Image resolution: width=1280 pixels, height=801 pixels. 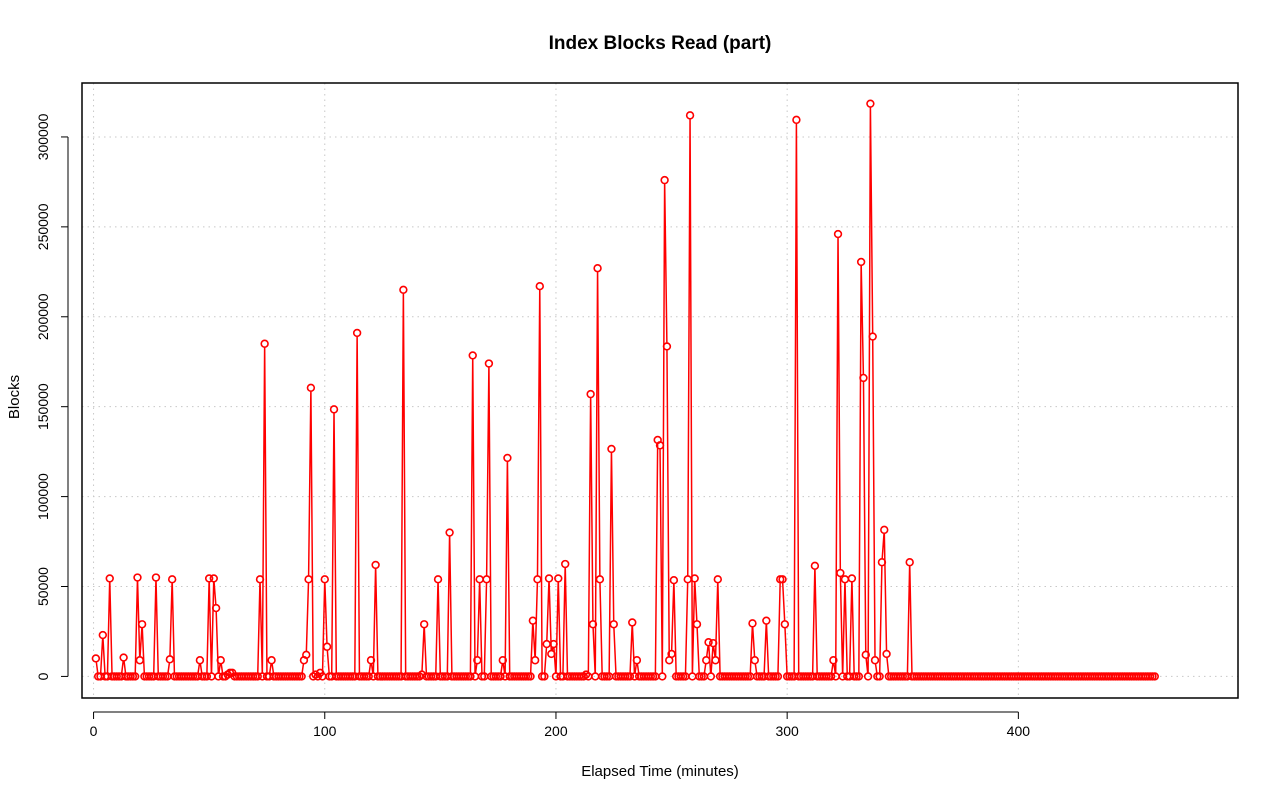 I want to click on chart-title: Index Blocks Read (part), so click(x=660, y=43).